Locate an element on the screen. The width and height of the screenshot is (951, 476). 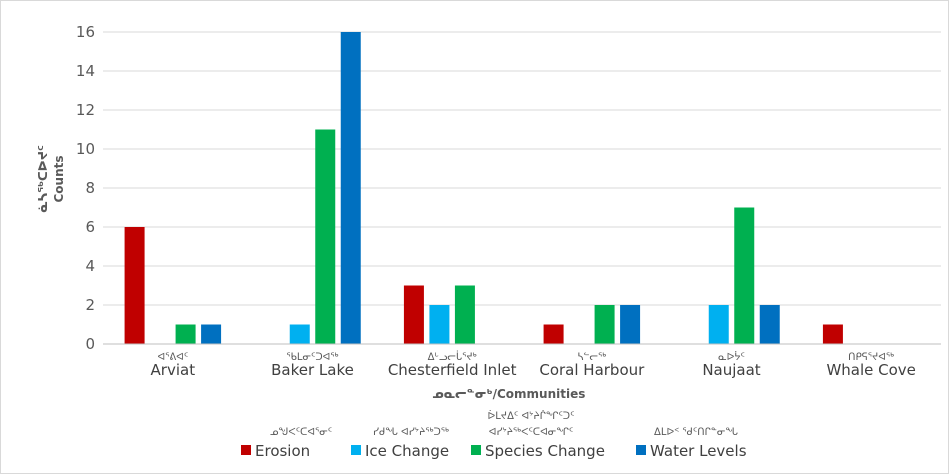
legend-label-syllabics: ᓯᑯᖓ ᐊᓯᔾᔨᖅᑐᖅ is located at coordinates (411, 432).